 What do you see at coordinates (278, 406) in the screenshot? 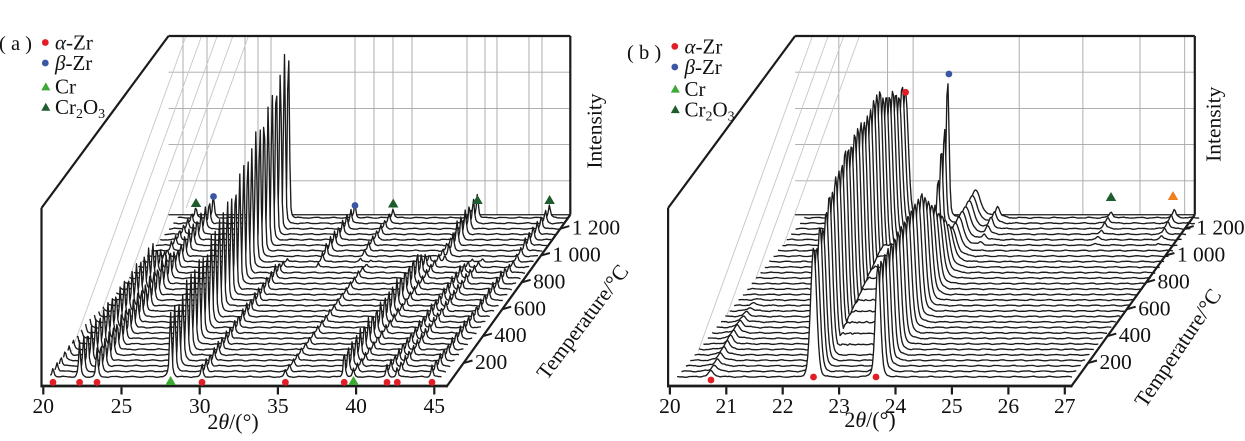
I see `svg-text: 35` at bounding box center [278, 406].